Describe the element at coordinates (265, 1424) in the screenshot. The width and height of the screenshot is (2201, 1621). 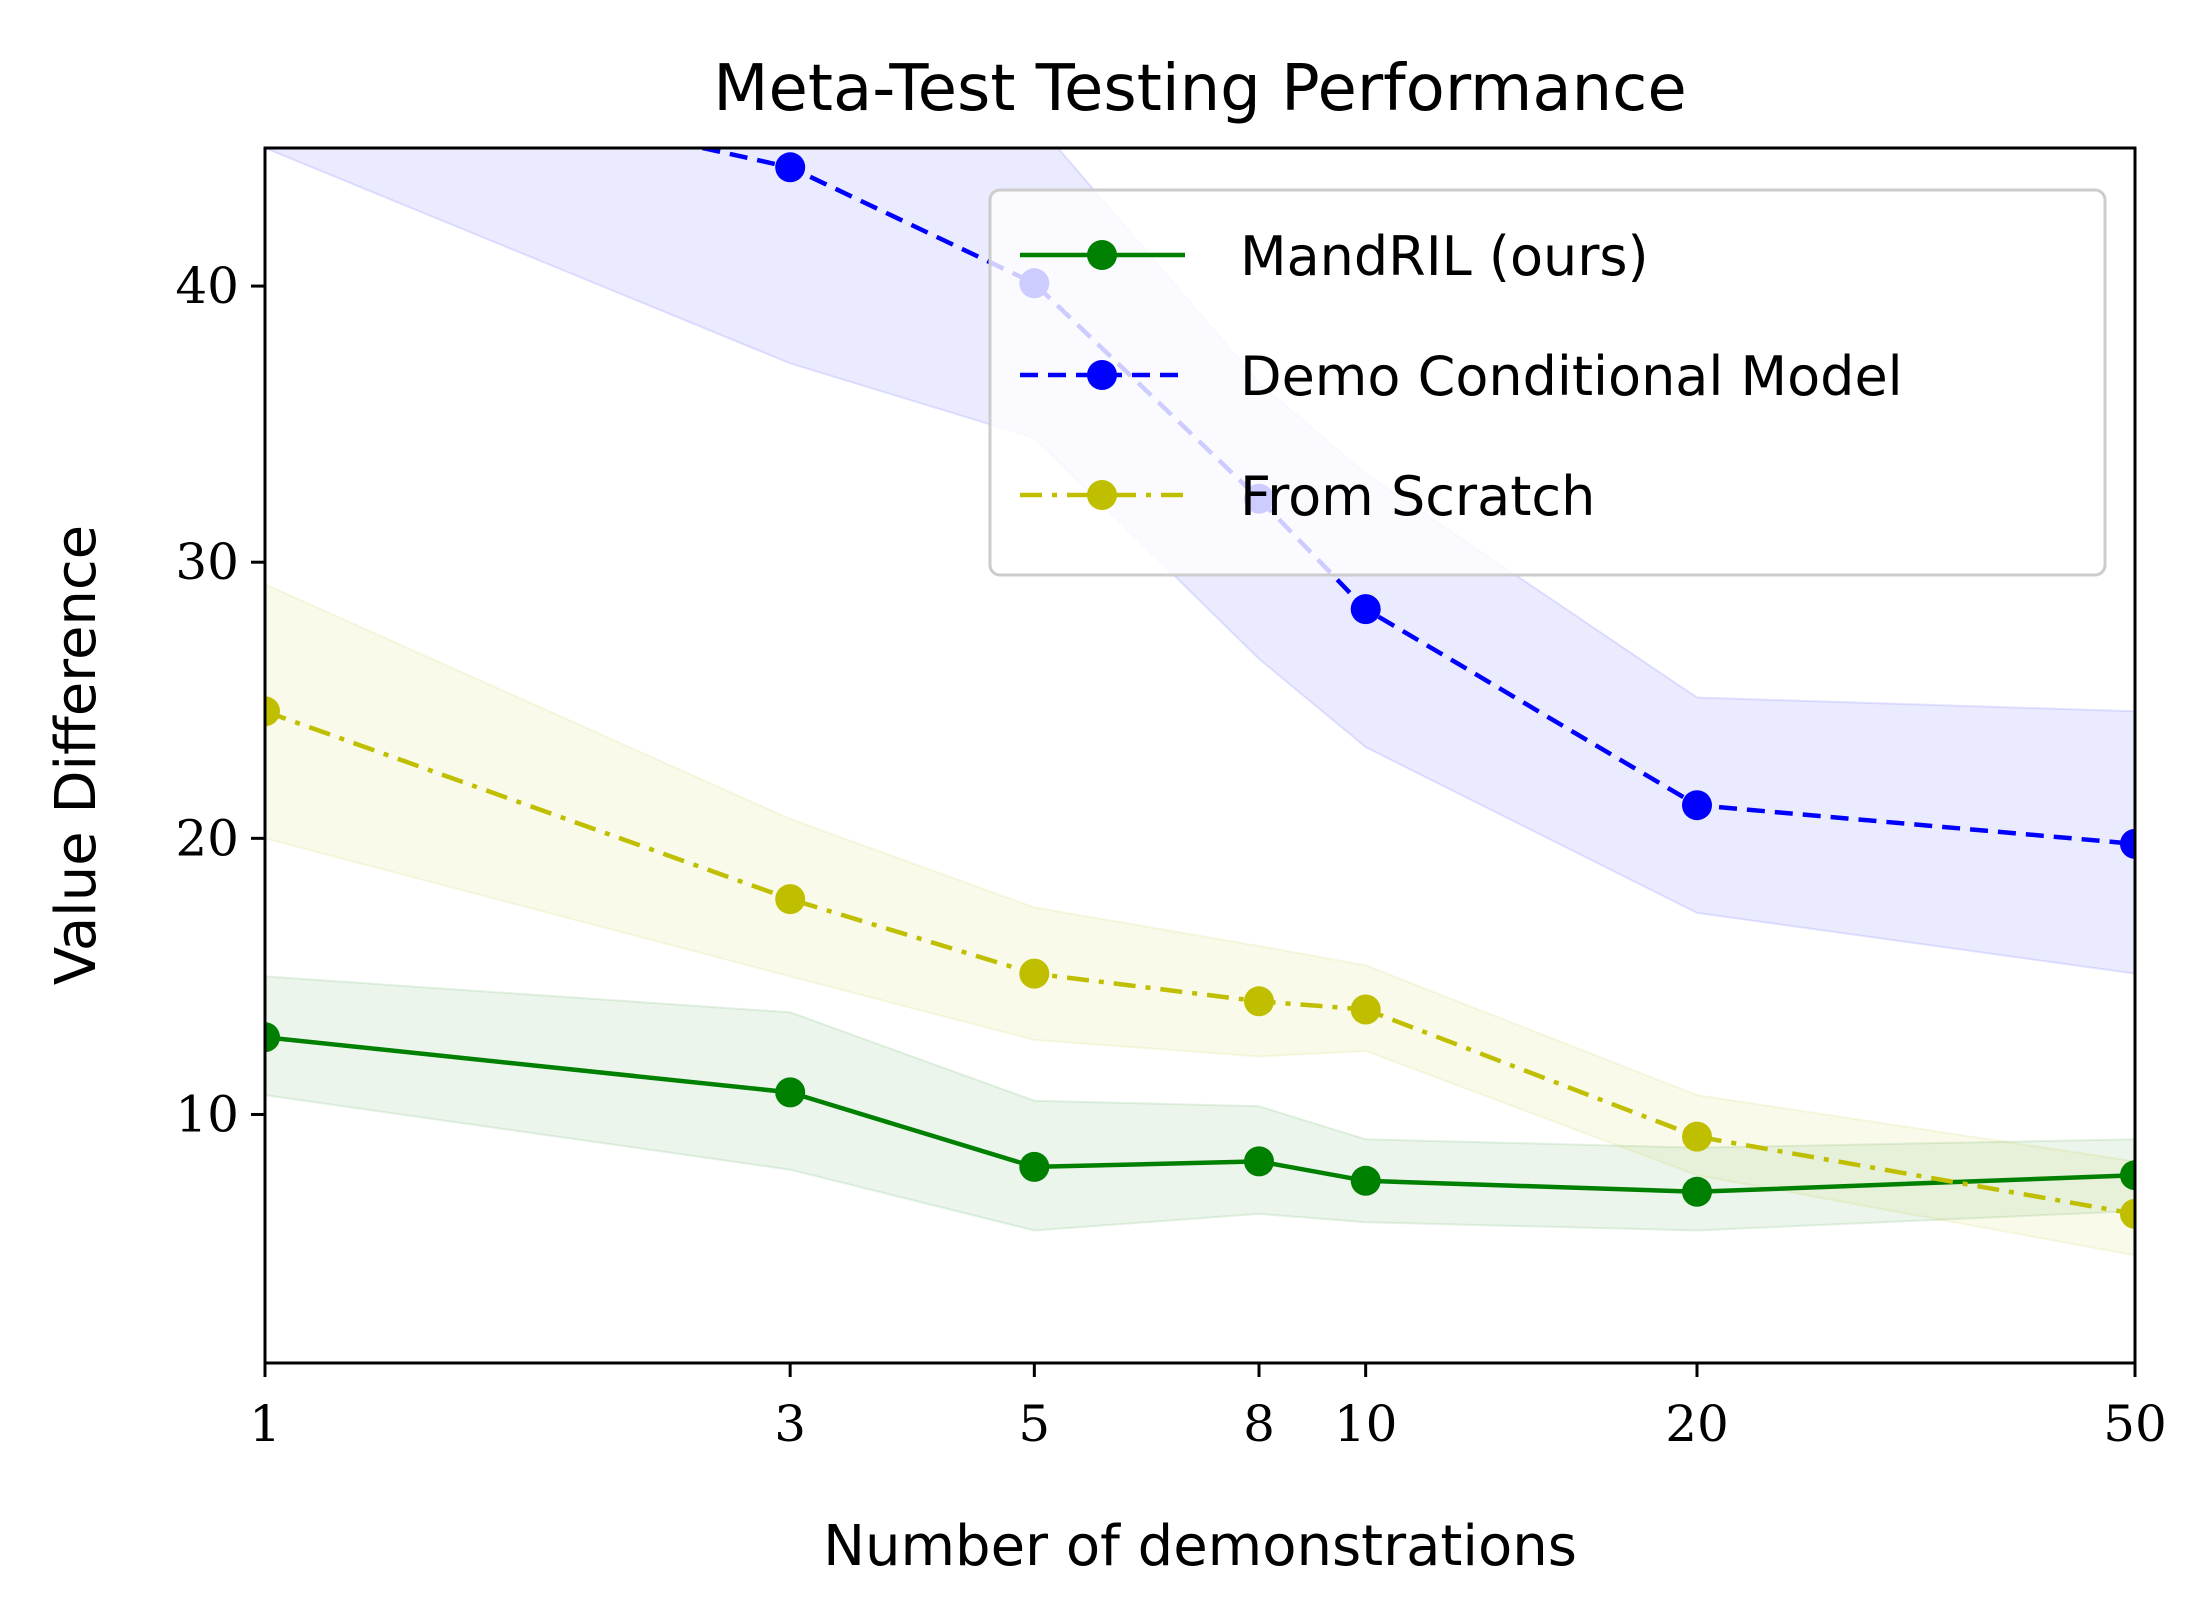
I see `x-tick-label-0: 1` at that location.